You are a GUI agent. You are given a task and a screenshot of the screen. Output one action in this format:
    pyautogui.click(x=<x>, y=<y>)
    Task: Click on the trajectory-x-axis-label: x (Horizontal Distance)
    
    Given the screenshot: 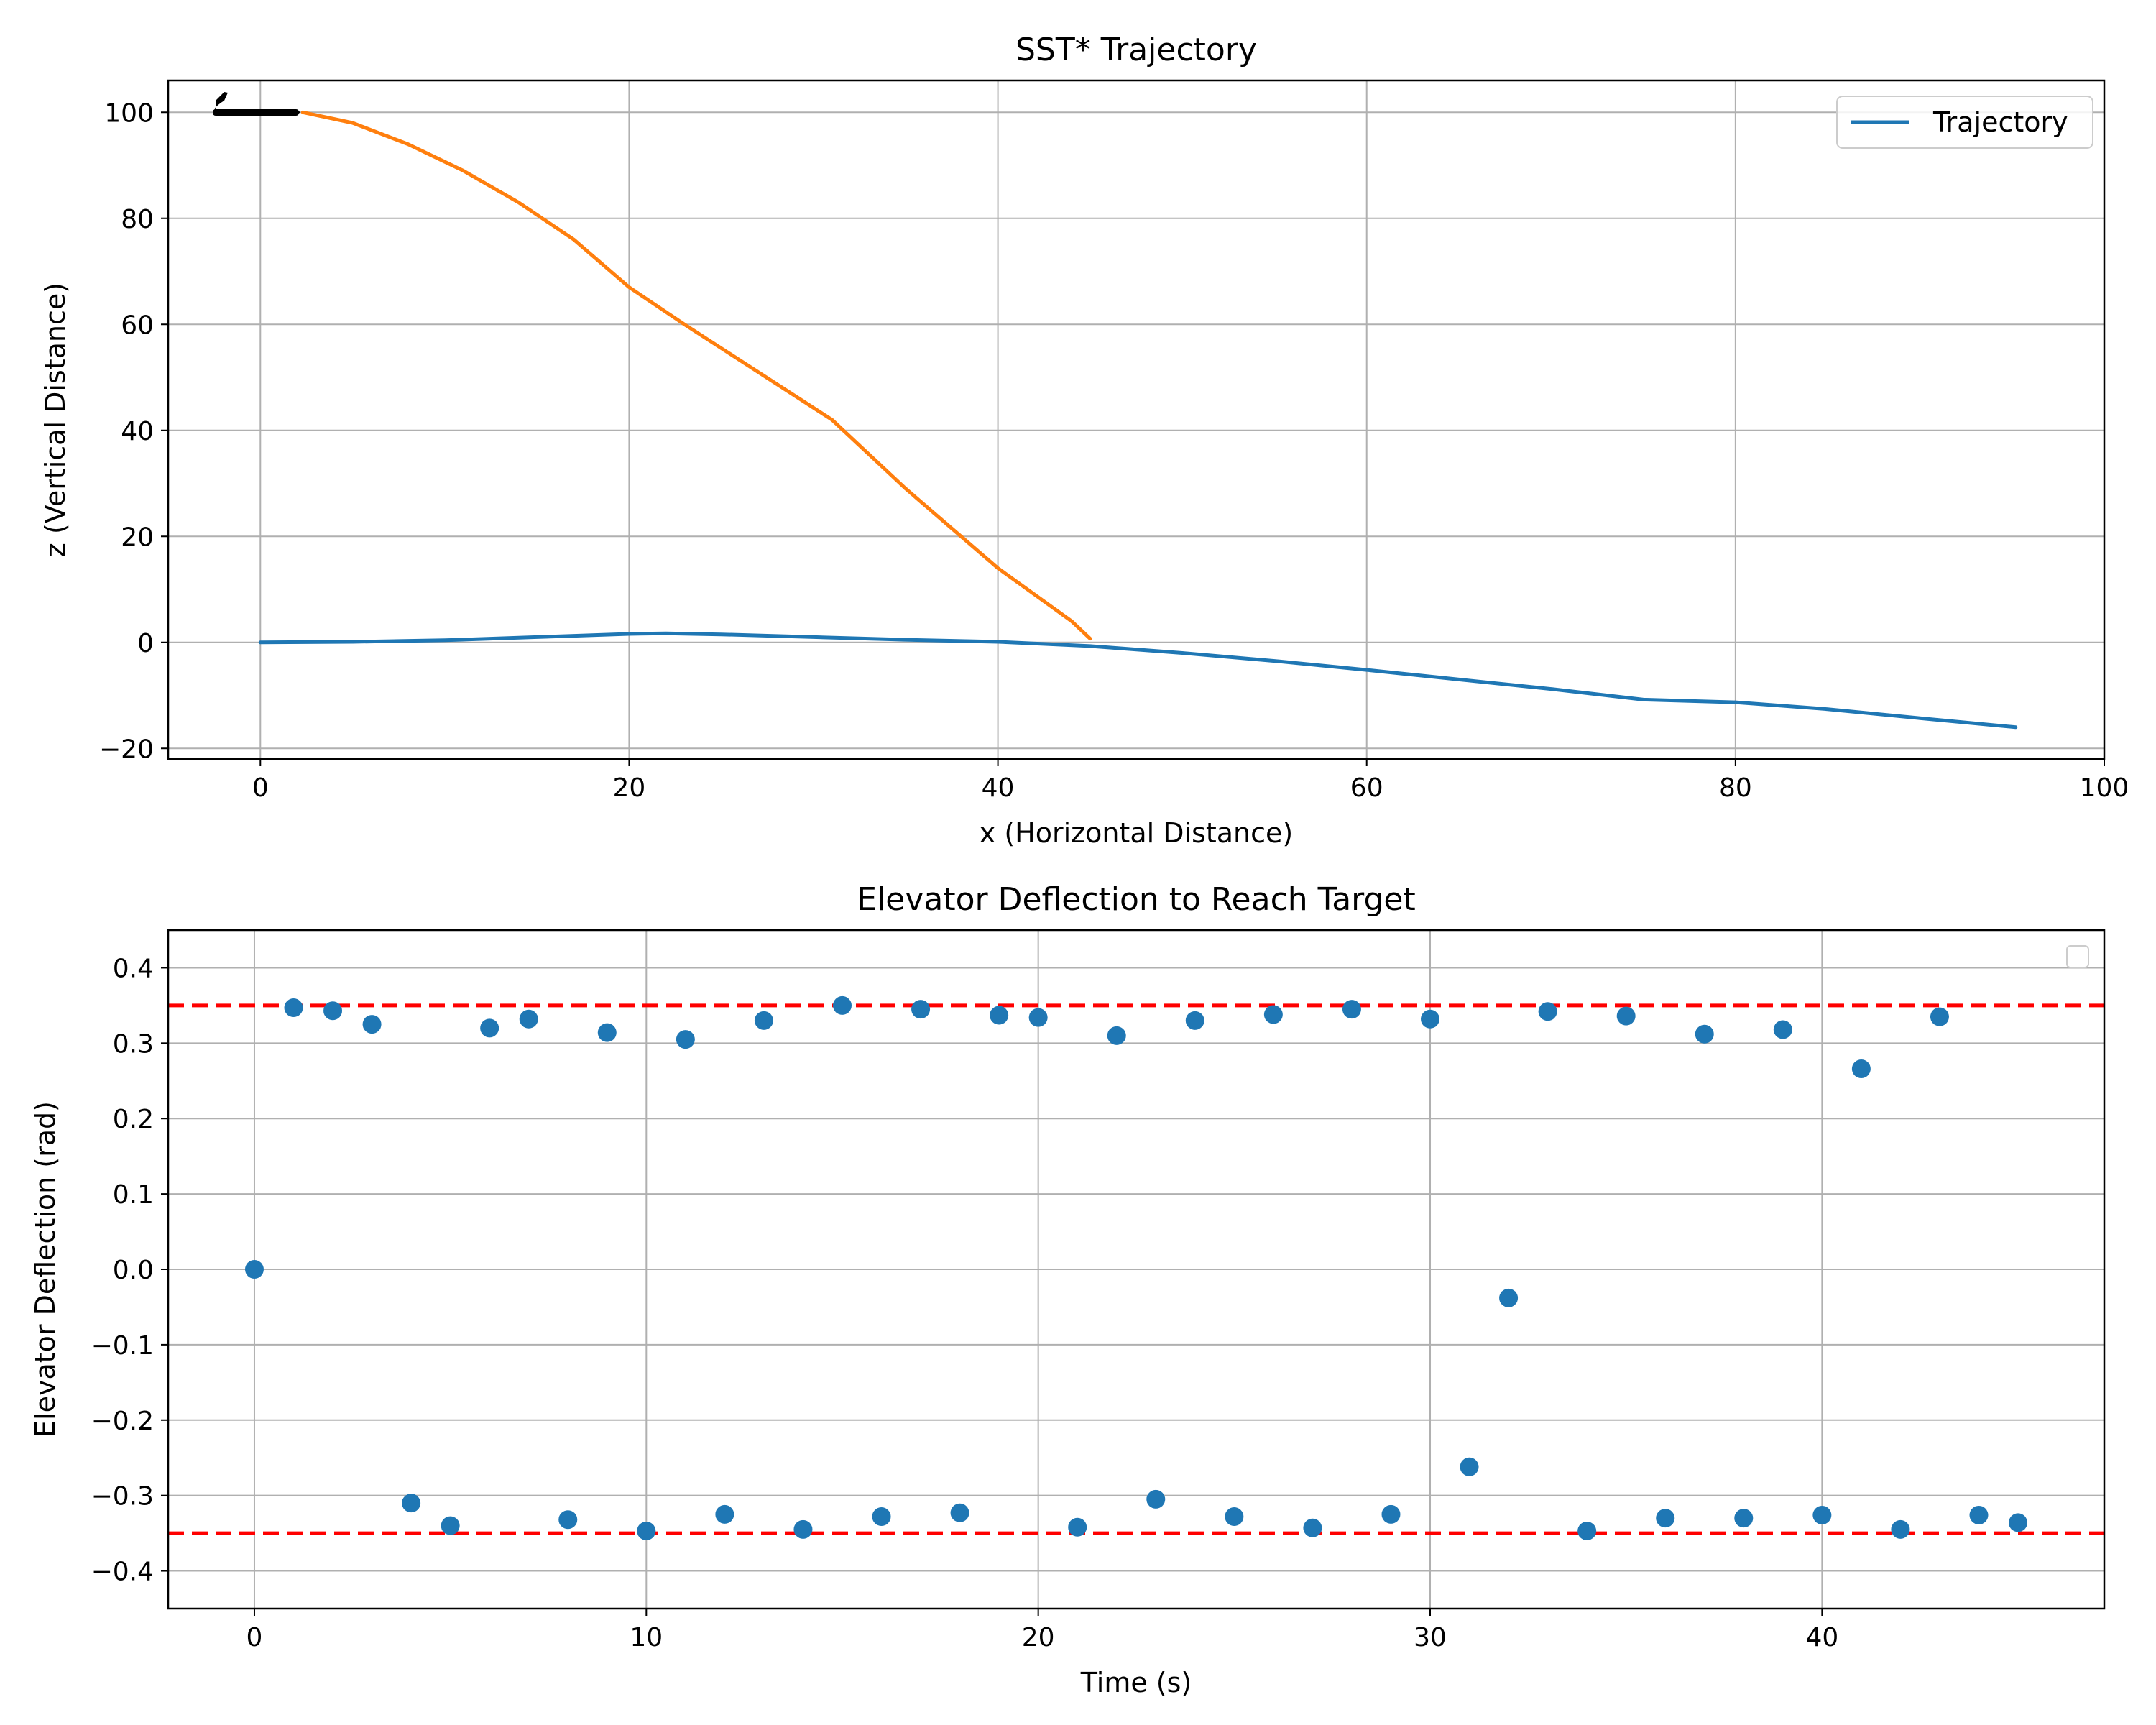 What is the action you would take?
    pyautogui.click(x=1136, y=833)
    